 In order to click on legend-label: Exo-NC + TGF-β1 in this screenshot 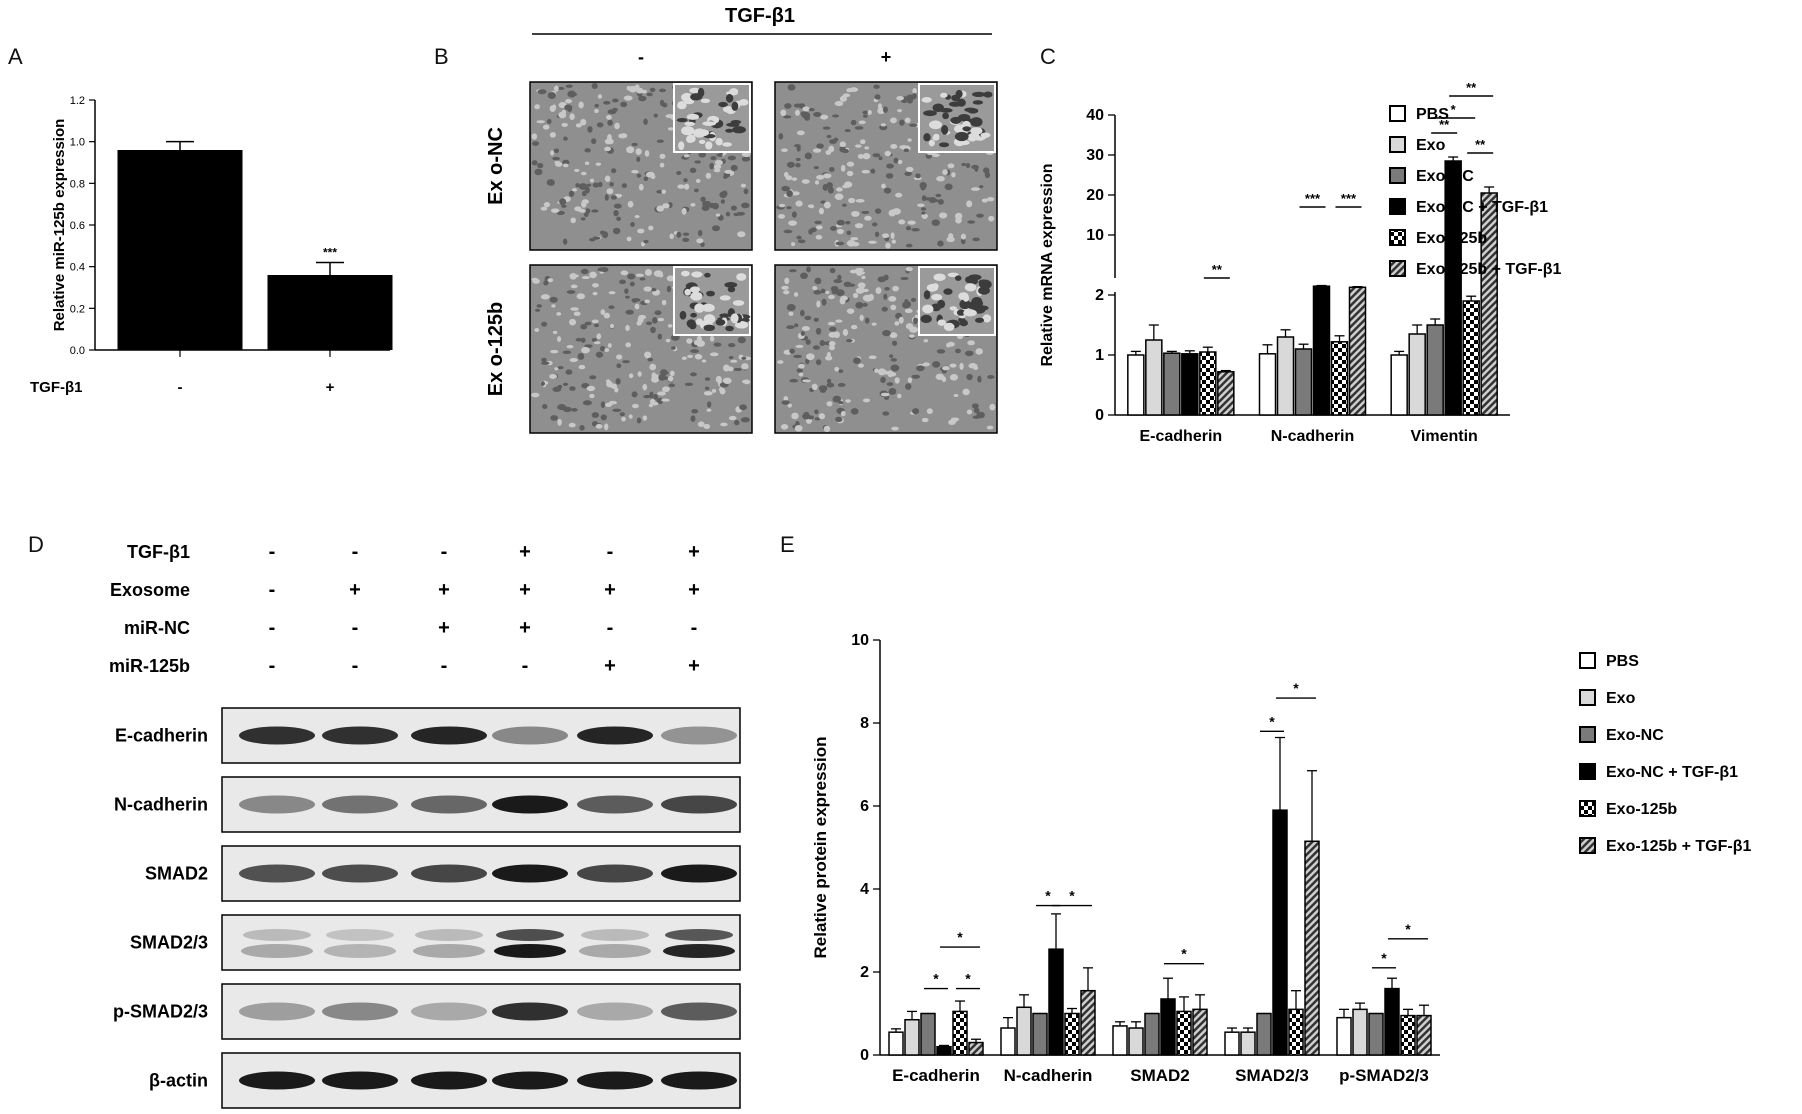, I will do `click(1482, 207)`.